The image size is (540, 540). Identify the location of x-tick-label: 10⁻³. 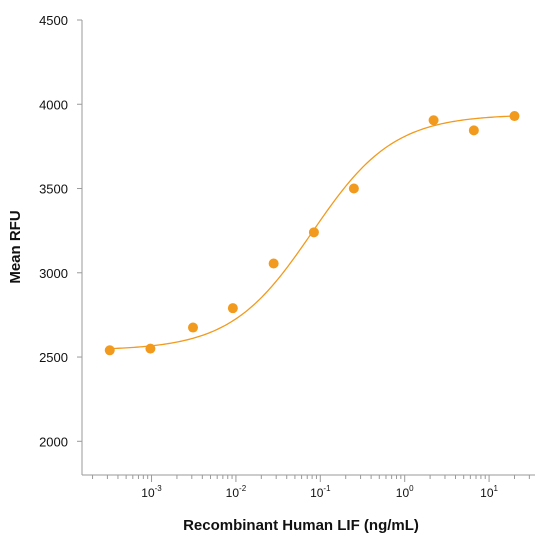
(151, 492).